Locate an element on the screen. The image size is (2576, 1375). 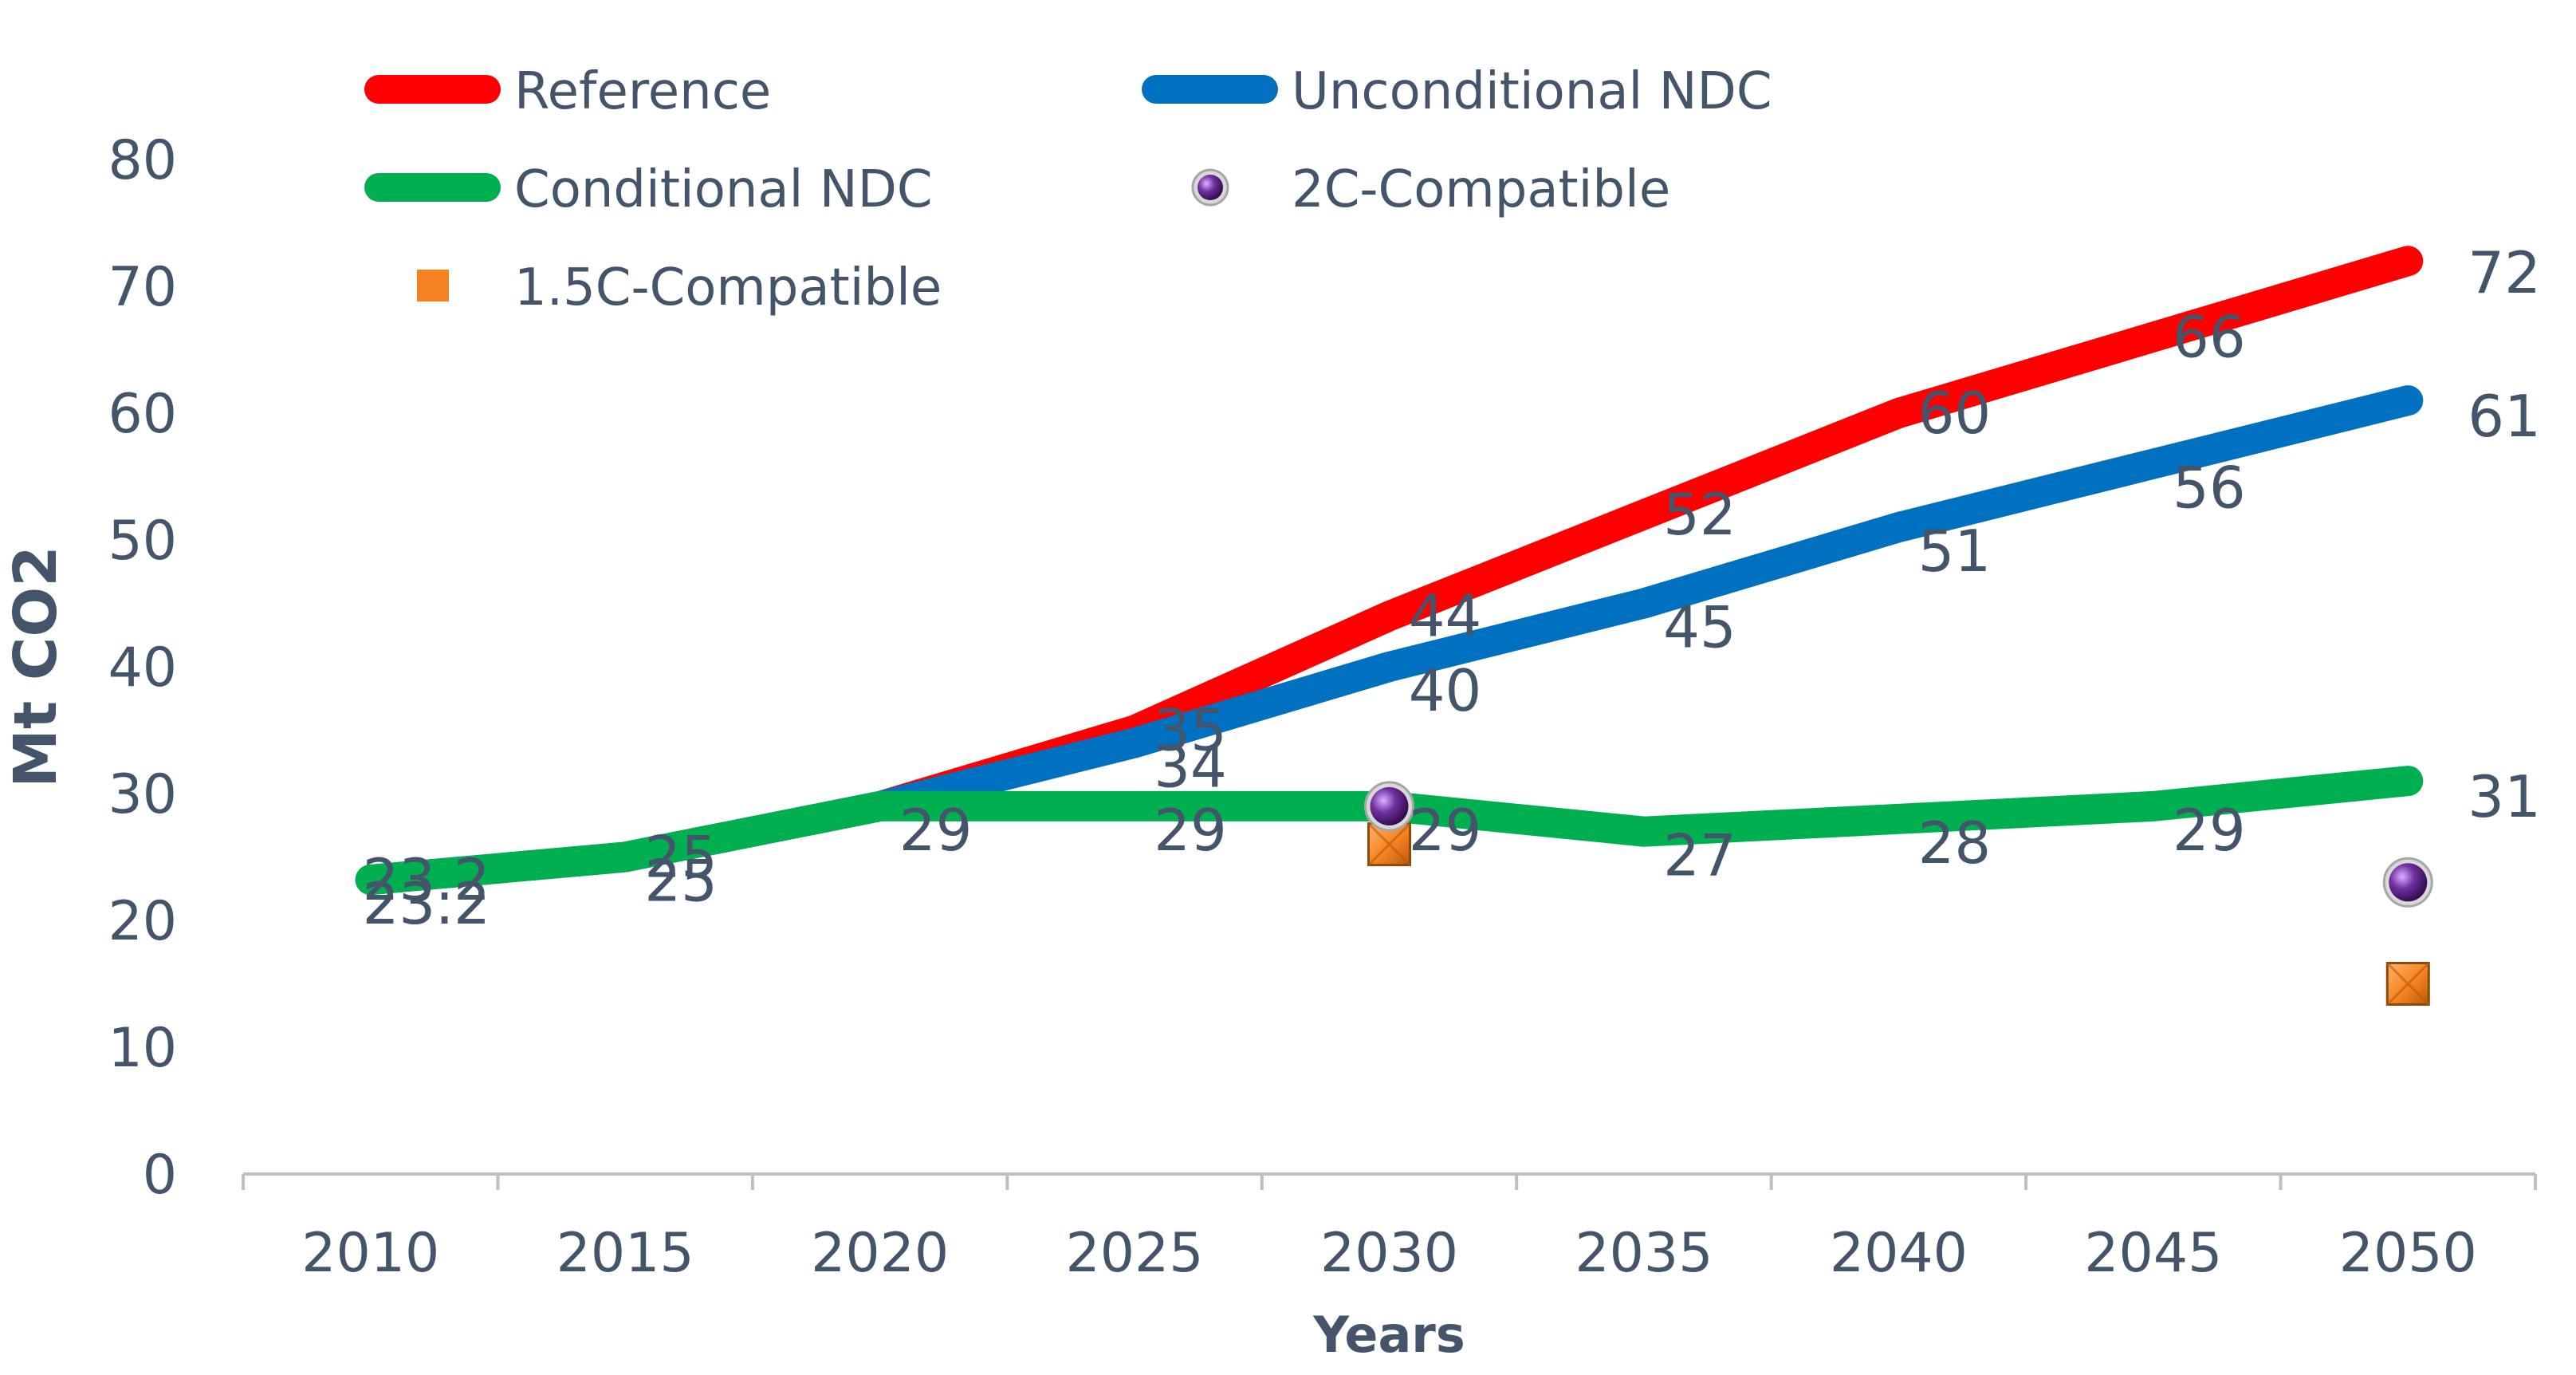
x-tick-label: 2015 is located at coordinates (625, 1253).